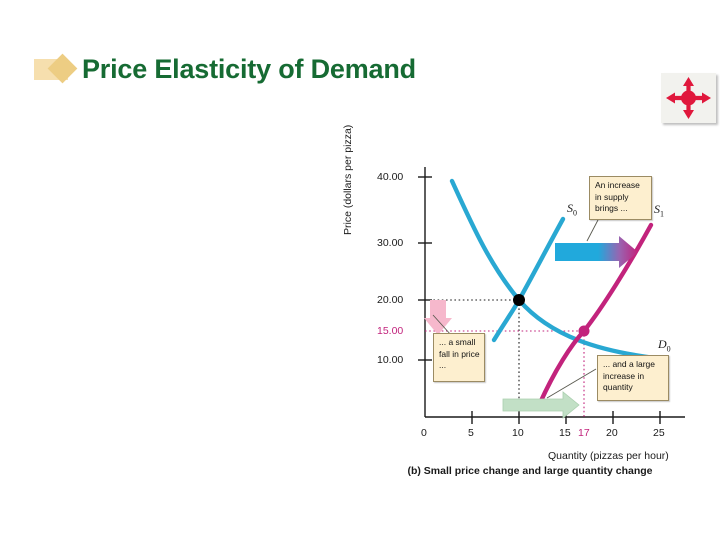 The image size is (720, 540). I want to click on y-tick-label-40: 40.00, so click(390, 177).